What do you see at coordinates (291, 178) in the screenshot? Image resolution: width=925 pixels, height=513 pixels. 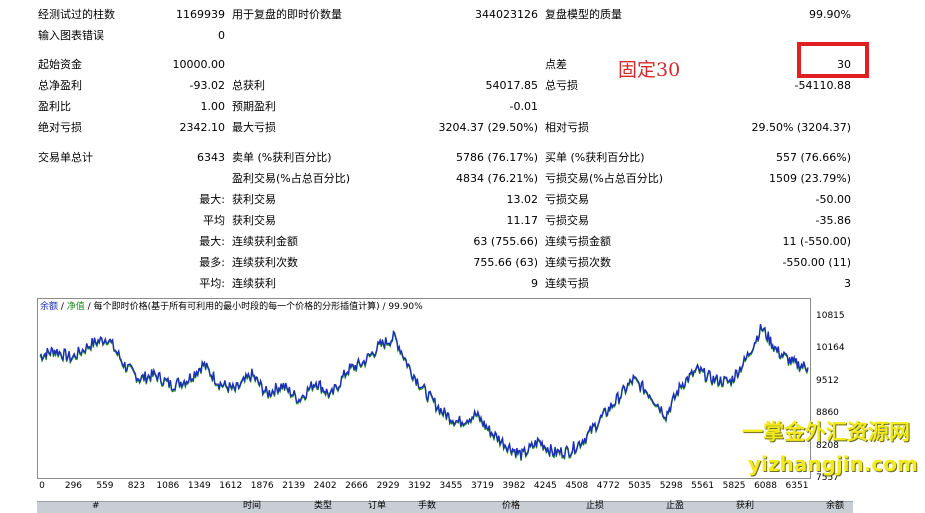 I see `profit-trades-label: 盈利交易(%占总百分比)` at bounding box center [291, 178].